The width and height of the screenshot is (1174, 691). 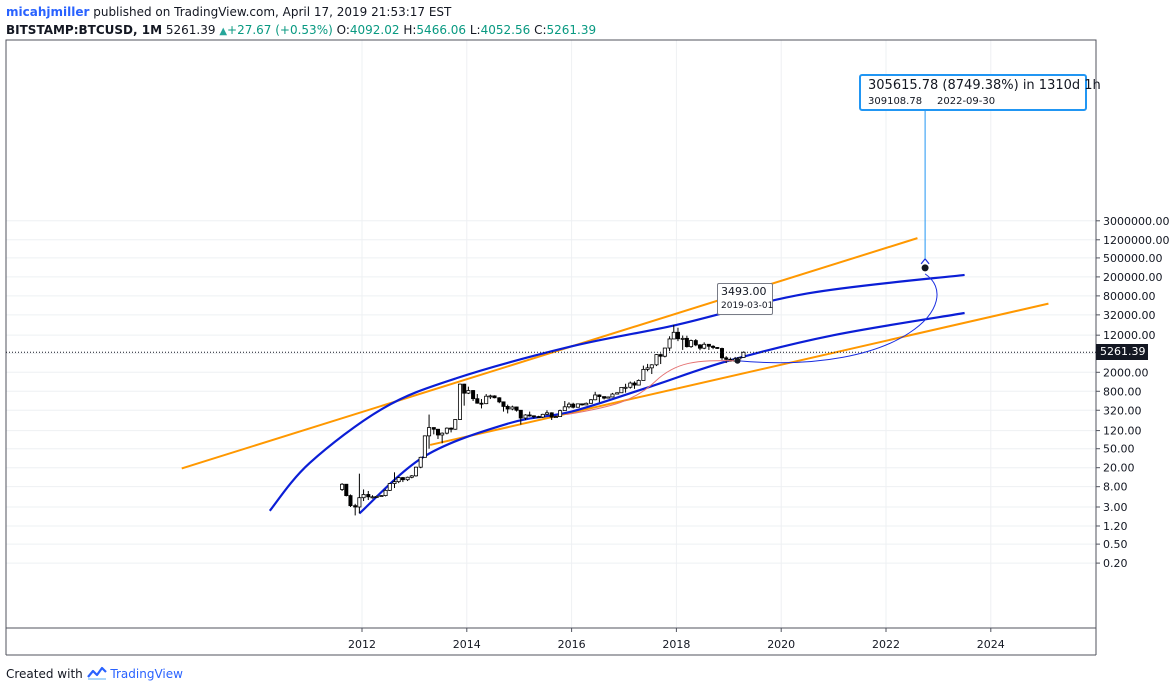 What do you see at coordinates (1115, 563) in the screenshot?
I see `price-tick-label: 0.20` at bounding box center [1115, 563].